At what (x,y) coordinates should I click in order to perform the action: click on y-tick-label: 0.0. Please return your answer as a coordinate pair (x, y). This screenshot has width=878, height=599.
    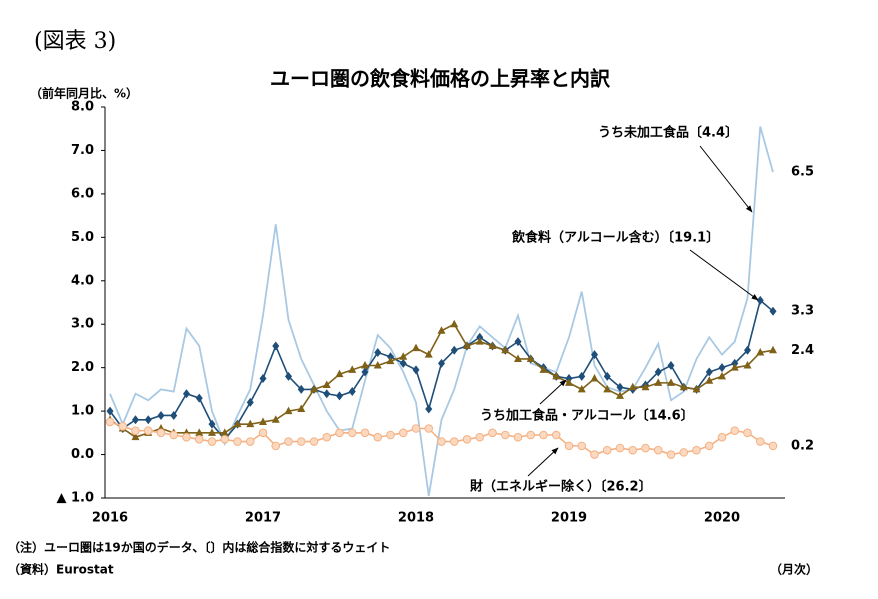
    Looking at the image, I should click on (82, 454).